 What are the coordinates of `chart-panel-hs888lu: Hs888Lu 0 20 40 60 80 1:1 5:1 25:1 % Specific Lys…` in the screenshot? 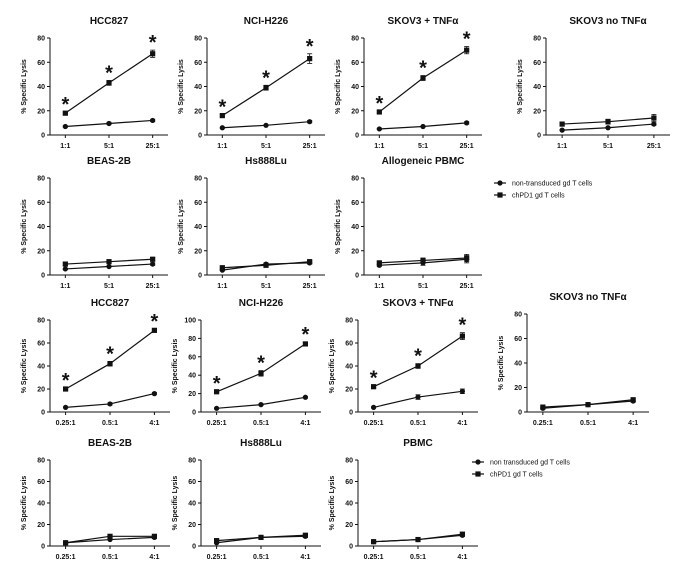 It's located at (251, 223).